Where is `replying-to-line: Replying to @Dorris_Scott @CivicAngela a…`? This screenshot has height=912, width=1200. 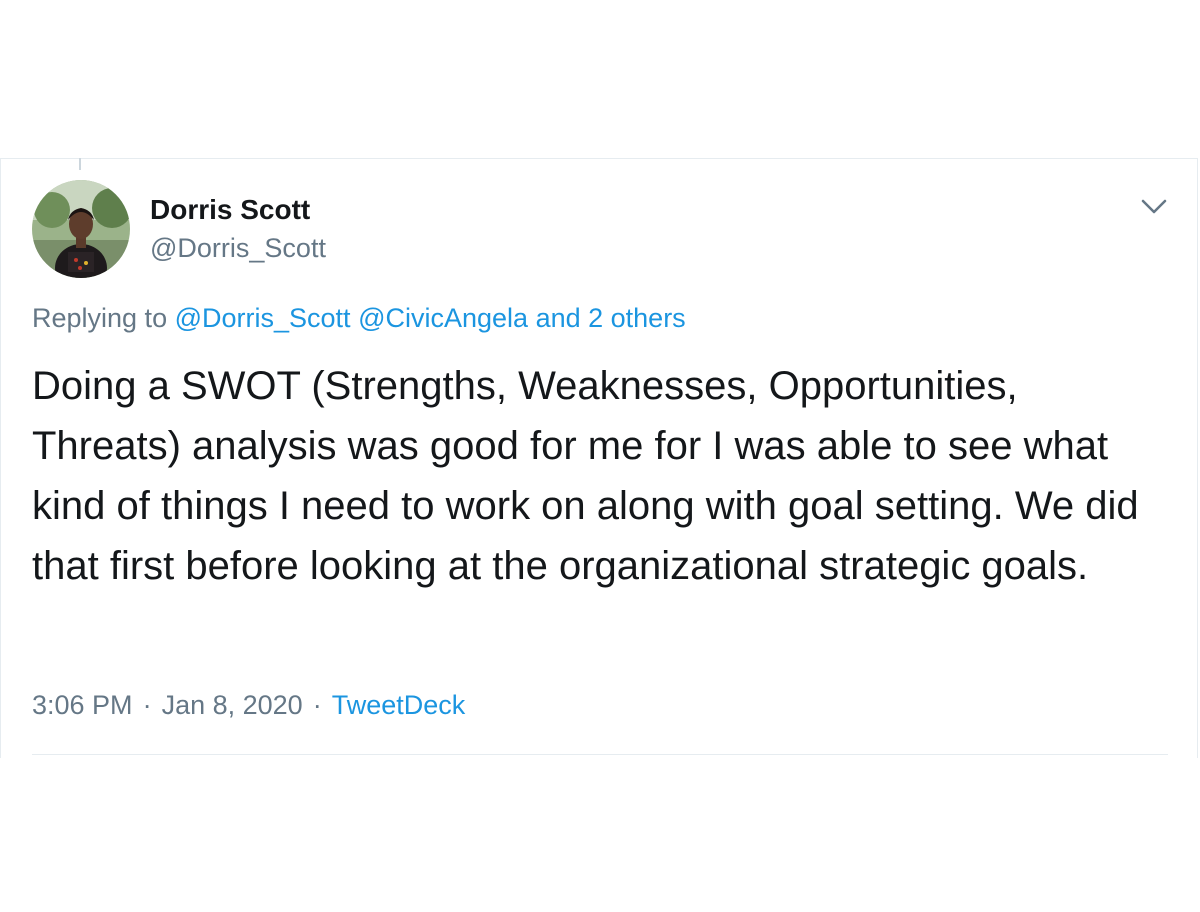
replying-to-line: Replying to @Dorris_Scott @CivicAngela a… is located at coordinates (359, 318).